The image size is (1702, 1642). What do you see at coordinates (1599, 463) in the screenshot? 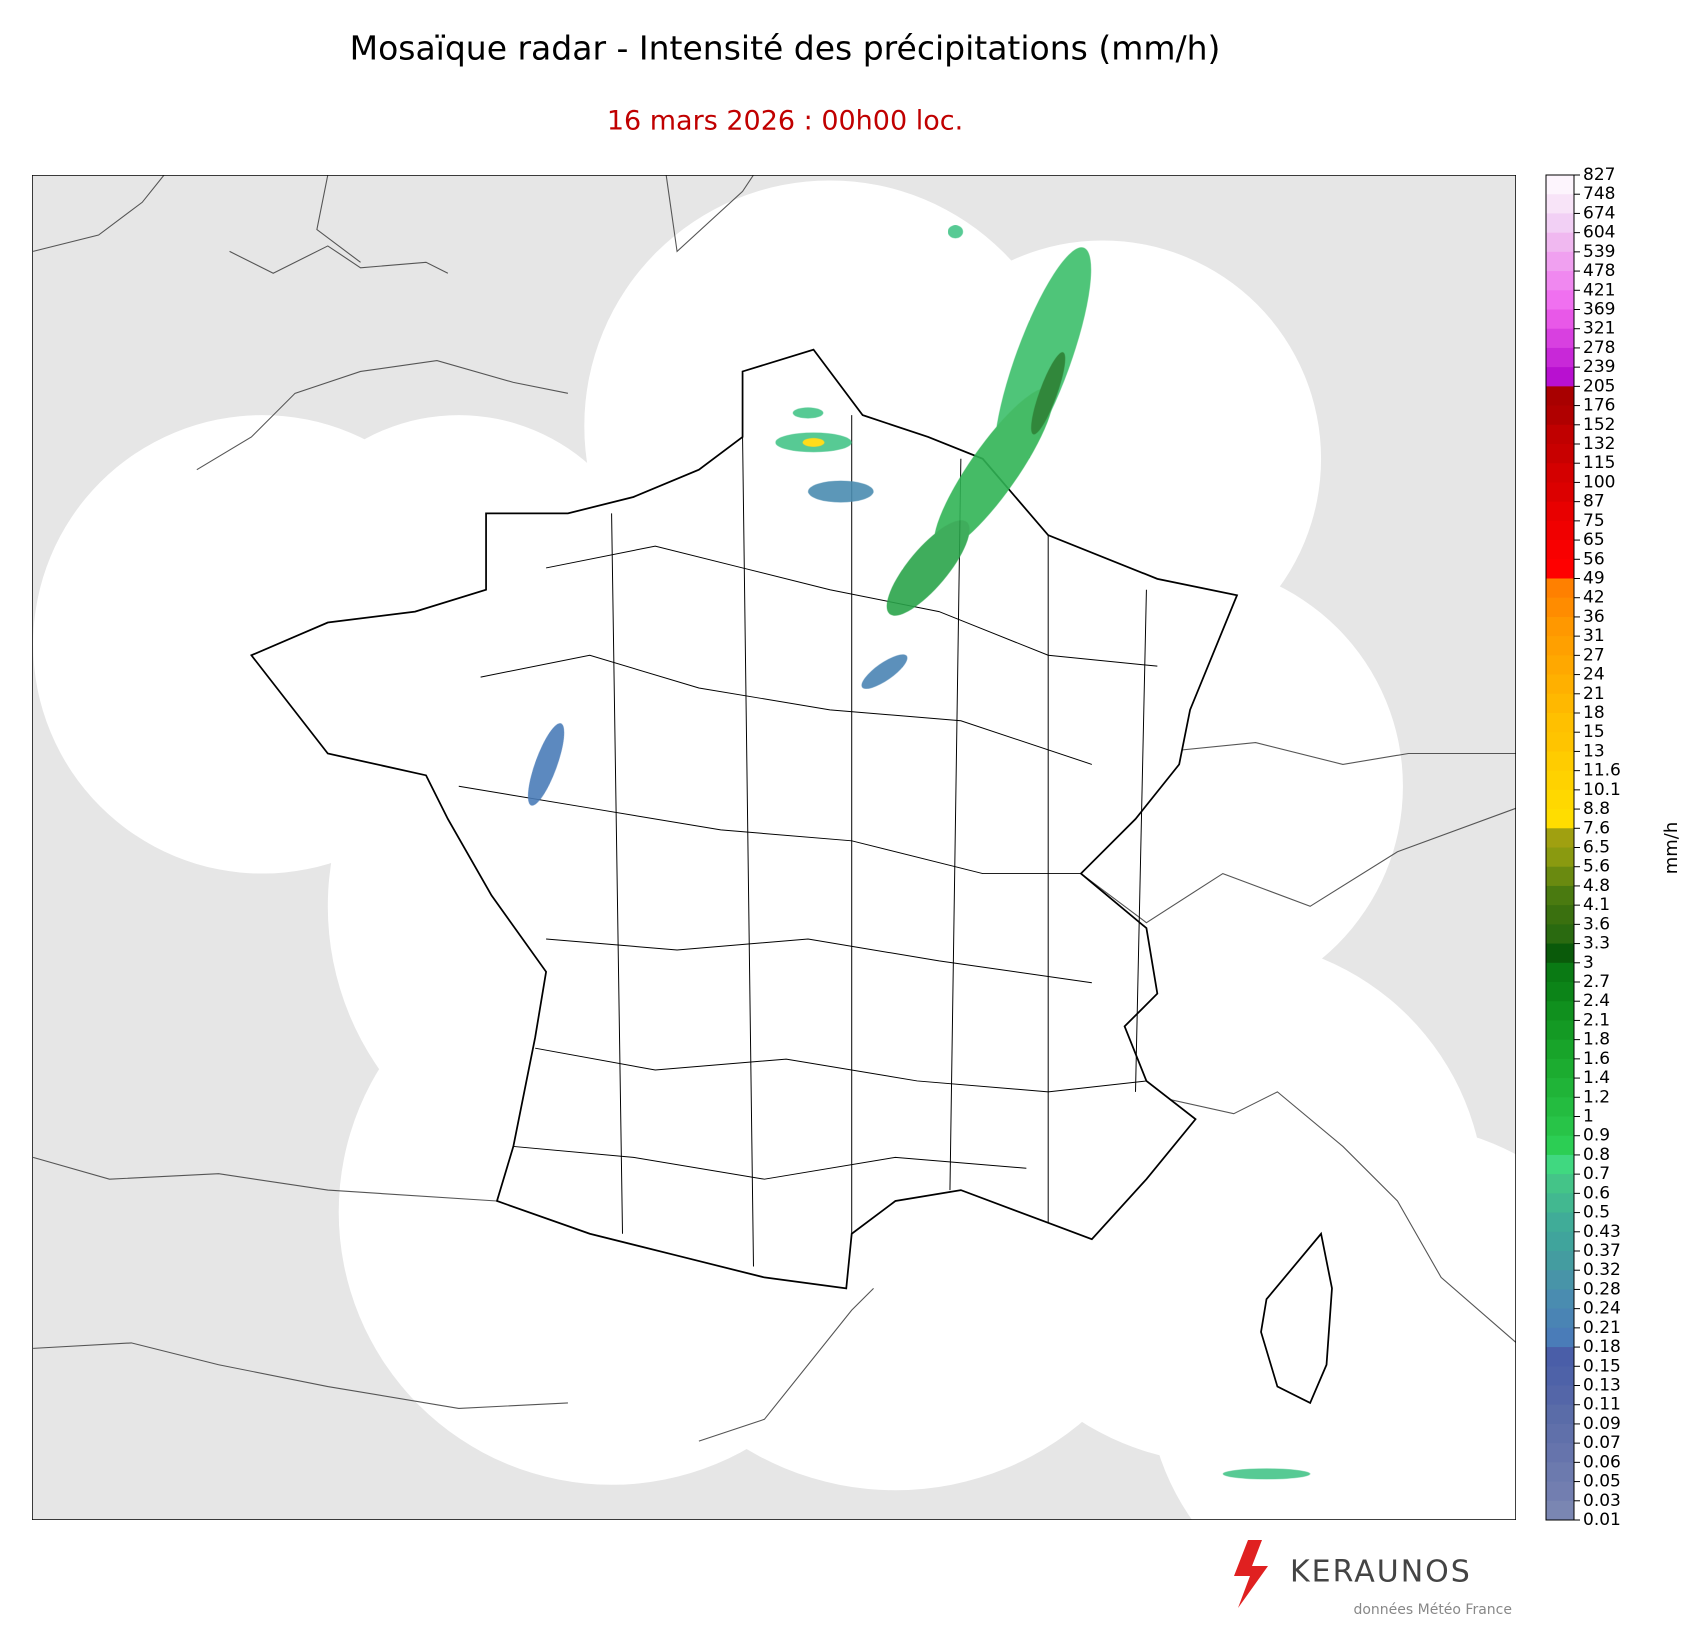
I see `colorbar-tick-label: 115` at bounding box center [1599, 463].